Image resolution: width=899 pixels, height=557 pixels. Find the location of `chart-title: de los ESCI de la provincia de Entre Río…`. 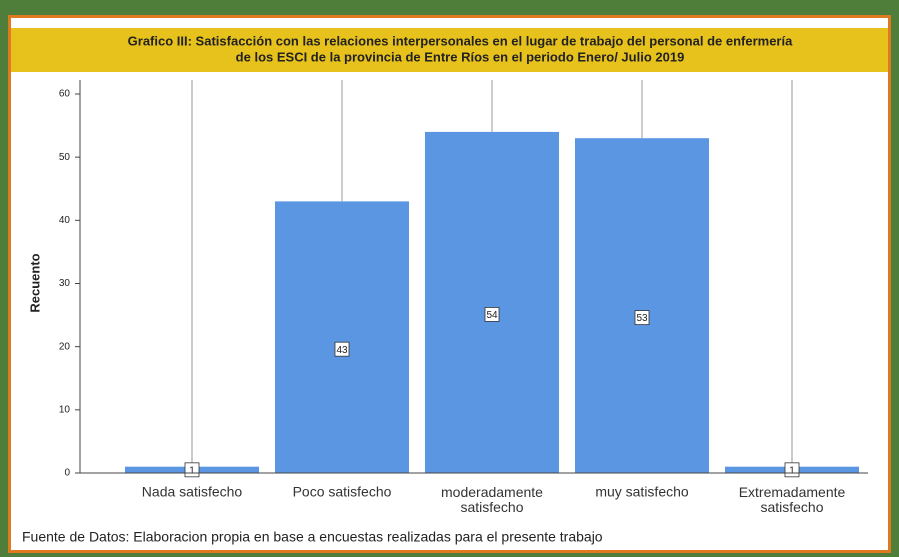

chart-title: de los ESCI de la provincia de Entre Río… is located at coordinates (460, 56).